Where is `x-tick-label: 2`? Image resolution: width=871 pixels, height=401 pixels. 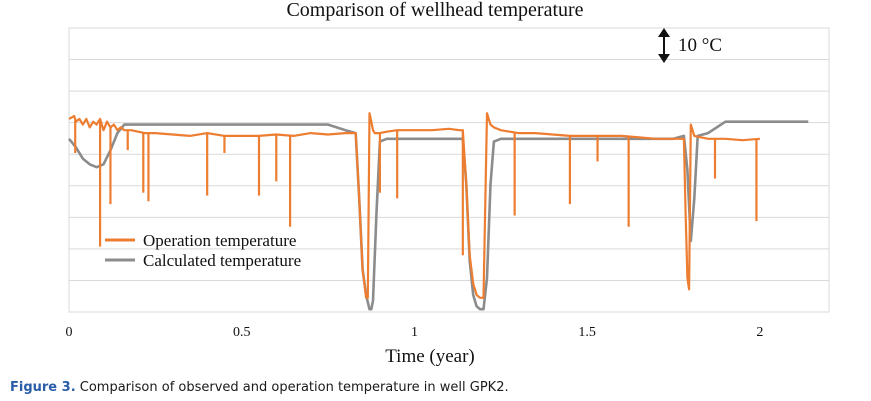
x-tick-label: 2 is located at coordinates (759, 332).